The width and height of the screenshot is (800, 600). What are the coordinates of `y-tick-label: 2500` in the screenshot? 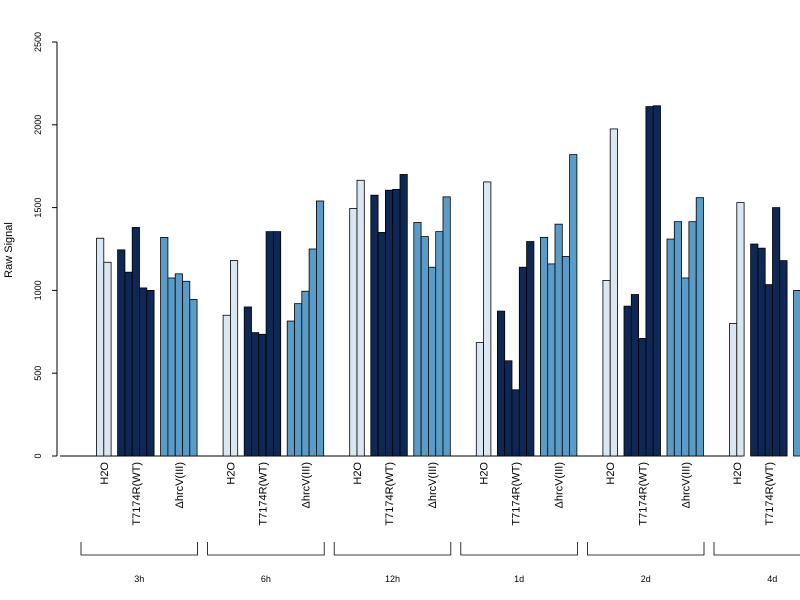 It's located at (38, 42).